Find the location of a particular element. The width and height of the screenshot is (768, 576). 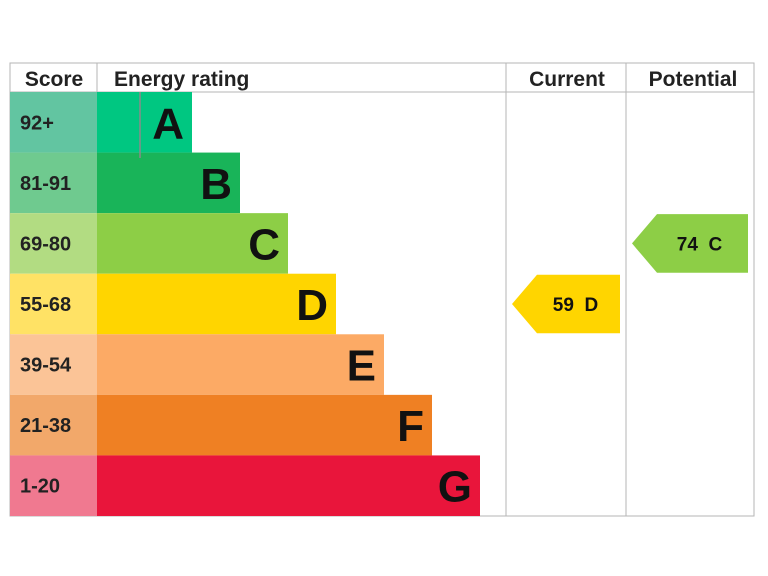

score-cell-d is located at coordinates (53, 304).